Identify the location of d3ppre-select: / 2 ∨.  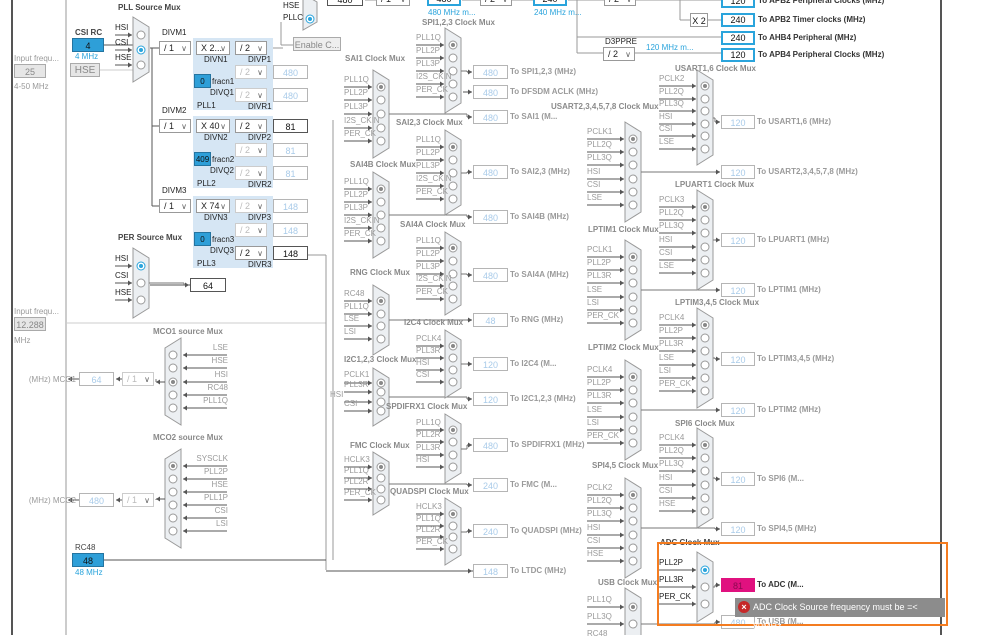
(619, 54).